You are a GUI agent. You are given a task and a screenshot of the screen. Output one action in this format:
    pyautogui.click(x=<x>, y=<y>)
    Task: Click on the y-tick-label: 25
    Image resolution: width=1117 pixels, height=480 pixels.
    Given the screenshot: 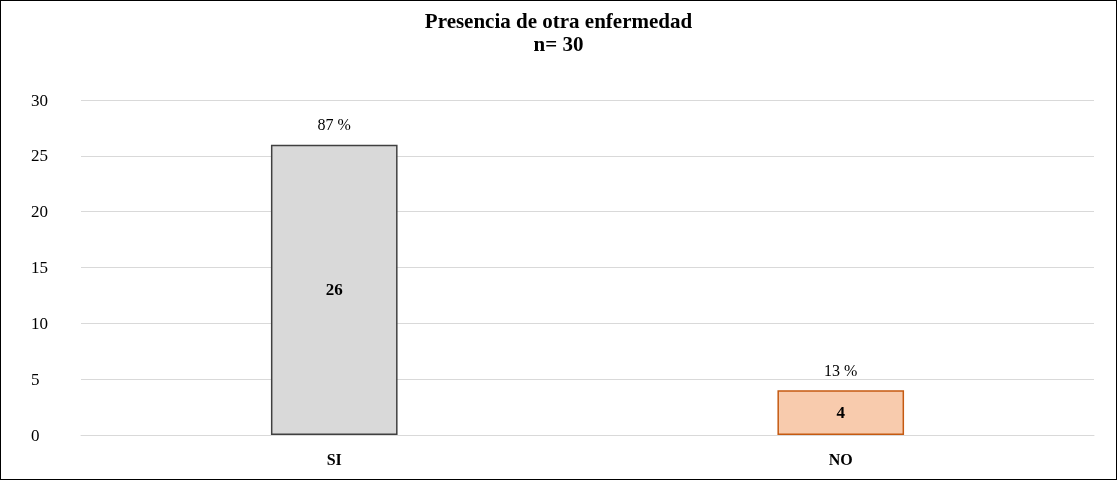 What is the action you would take?
    pyautogui.click(x=39, y=156)
    